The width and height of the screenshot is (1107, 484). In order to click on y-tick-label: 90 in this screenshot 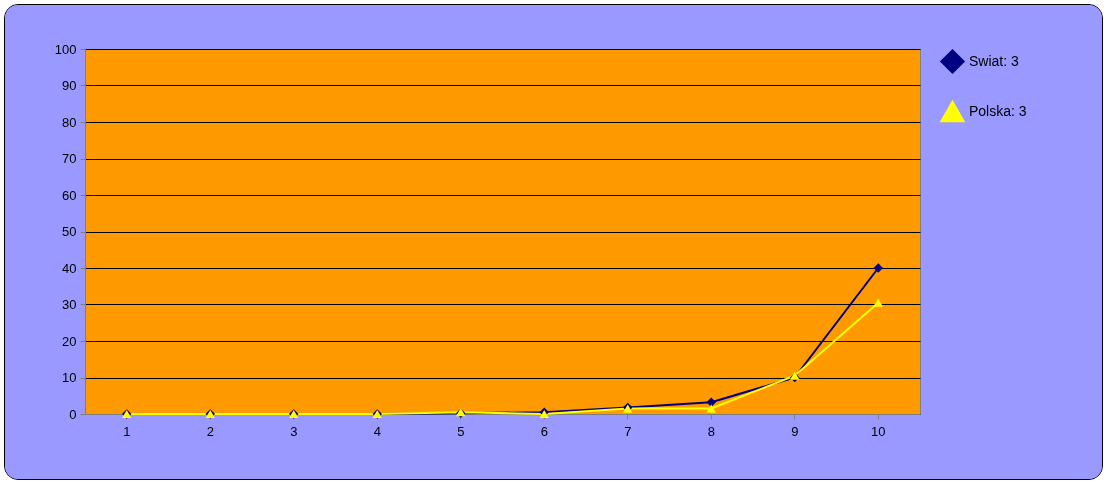, I will do `click(69, 85)`.